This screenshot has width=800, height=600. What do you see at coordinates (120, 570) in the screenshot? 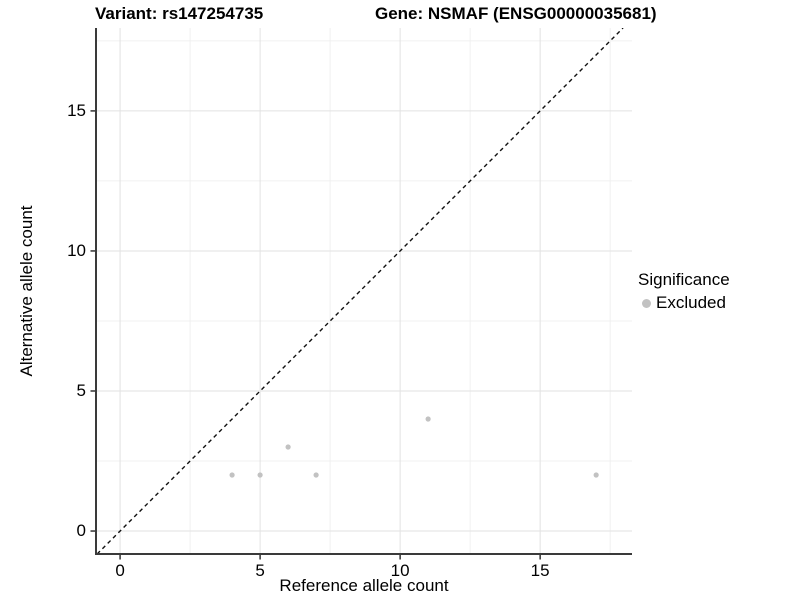
I see `x-tick-label: 0` at bounding box center [120, 570].